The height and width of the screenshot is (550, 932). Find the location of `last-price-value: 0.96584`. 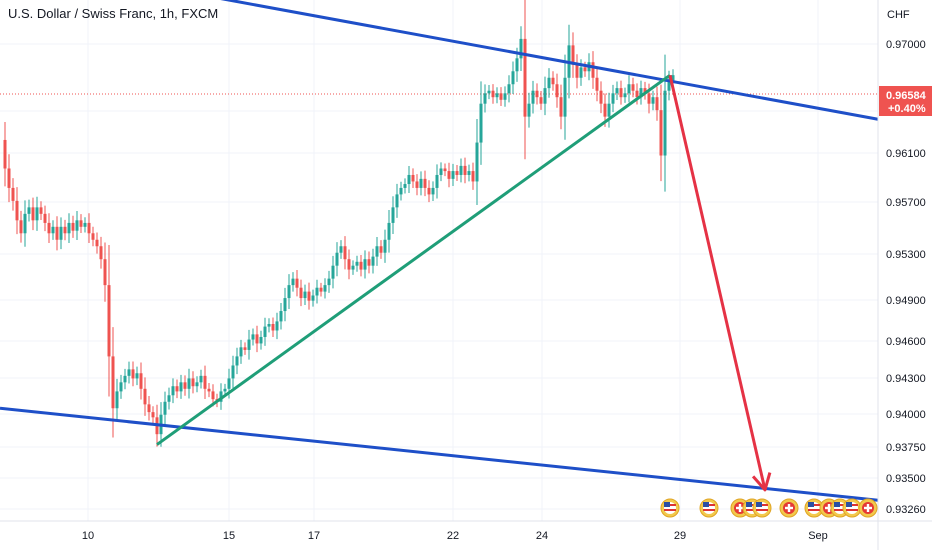

last-price-value: 0.96584 is located at coordinates (906, 96).